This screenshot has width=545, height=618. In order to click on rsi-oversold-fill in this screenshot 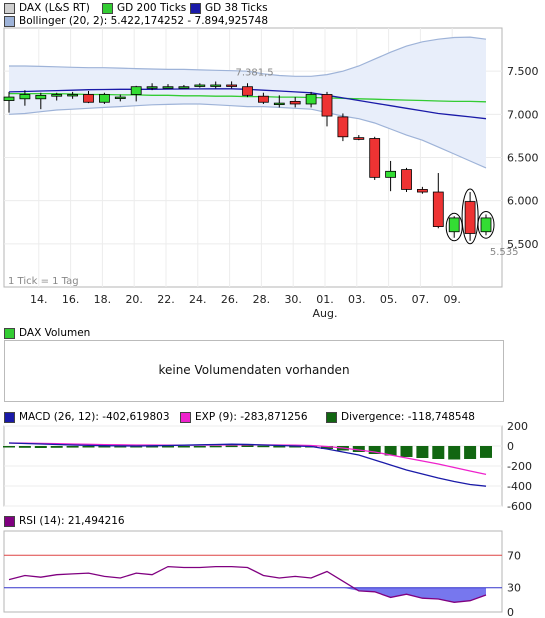, I will do `click(414, 595)`.